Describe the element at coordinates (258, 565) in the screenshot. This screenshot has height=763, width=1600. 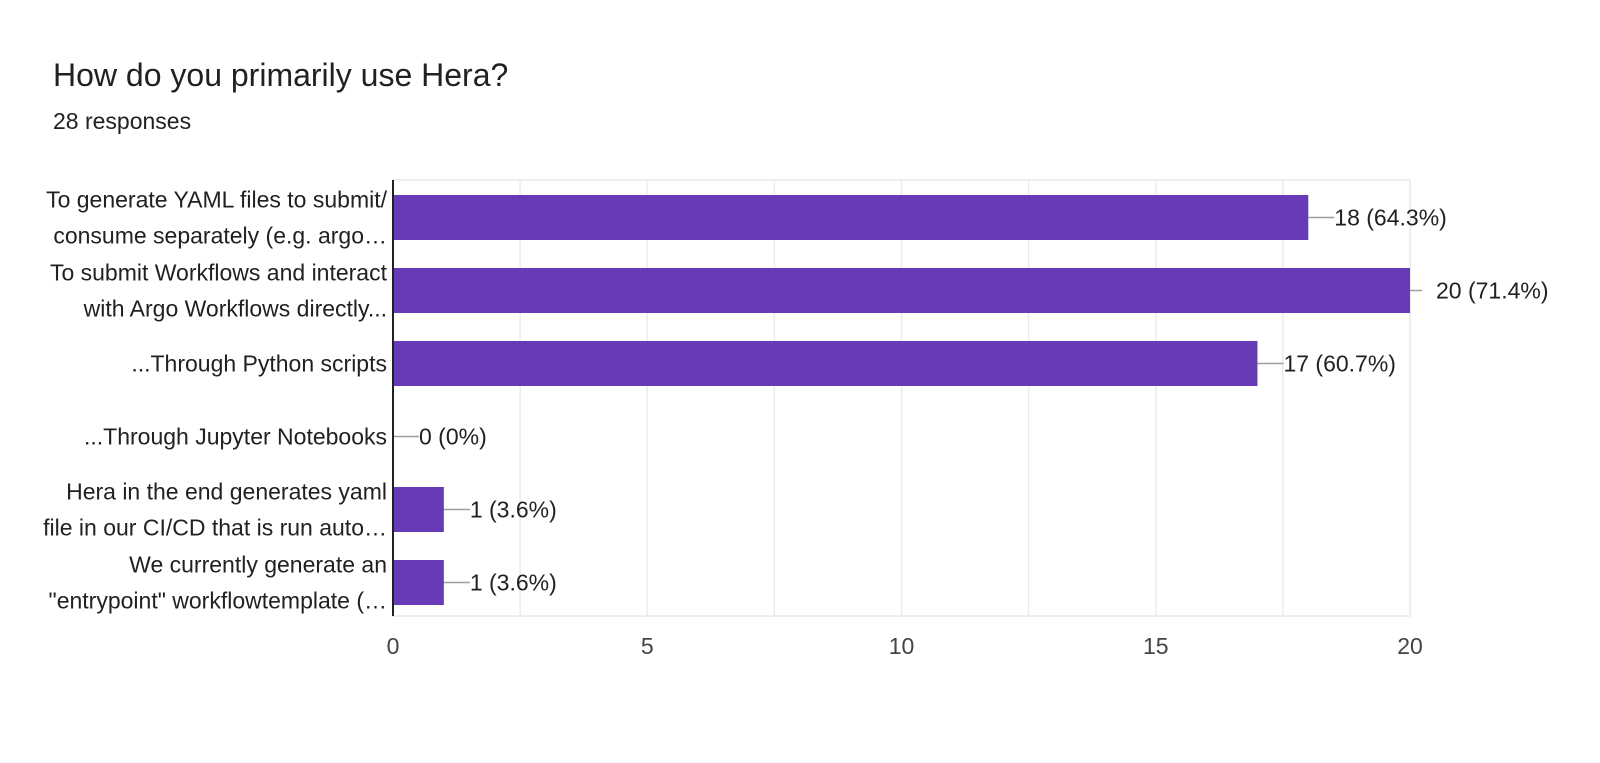
I see `category-label: We currently generate an` at that location.